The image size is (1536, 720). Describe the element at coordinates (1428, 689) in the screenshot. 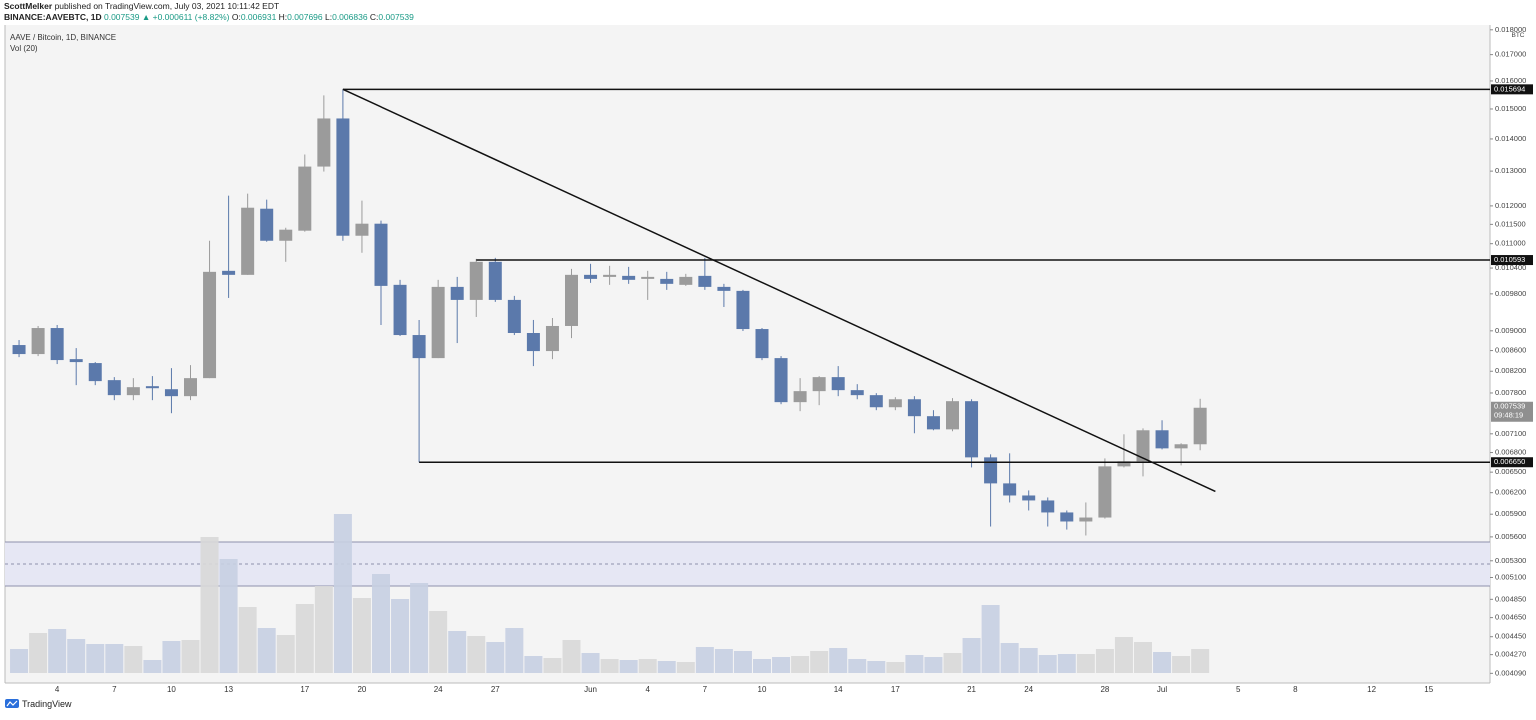

I see `x-tick-label: 15` at that location.